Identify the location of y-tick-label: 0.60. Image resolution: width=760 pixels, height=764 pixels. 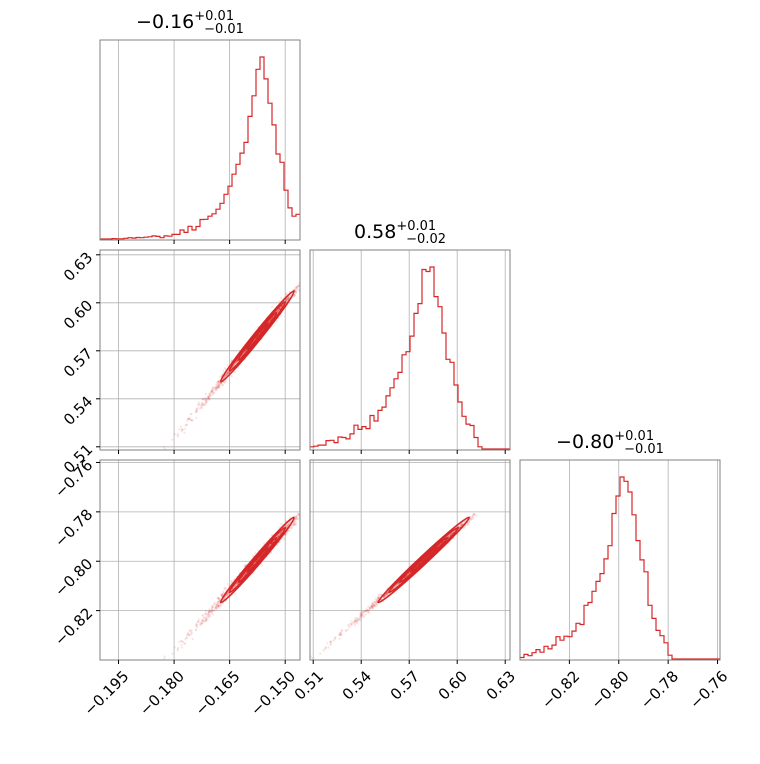
(78, 314).